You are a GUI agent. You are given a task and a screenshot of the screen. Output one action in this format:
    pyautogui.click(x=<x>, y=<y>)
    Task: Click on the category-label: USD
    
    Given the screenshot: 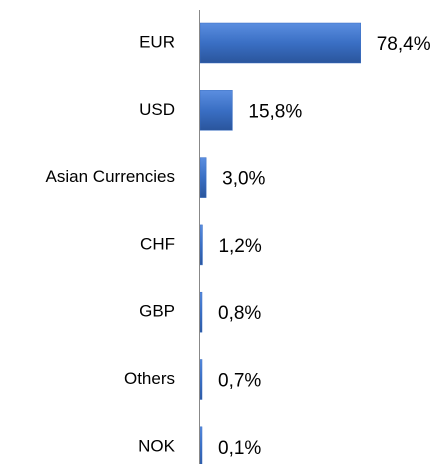 What is the action you would take?
    pyautogui.click(x=157, y=109)
    